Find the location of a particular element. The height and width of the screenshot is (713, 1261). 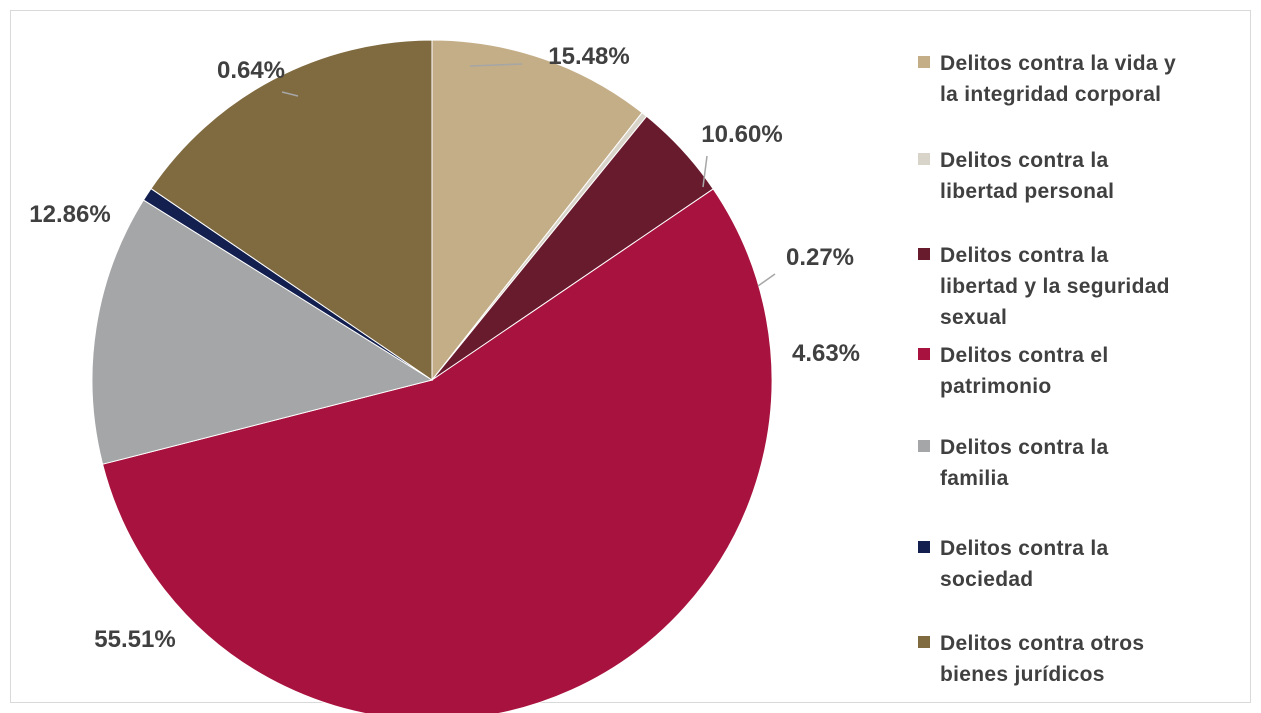

legend-label-line: bienes jurídicos is located at coordinates (1022, 674).